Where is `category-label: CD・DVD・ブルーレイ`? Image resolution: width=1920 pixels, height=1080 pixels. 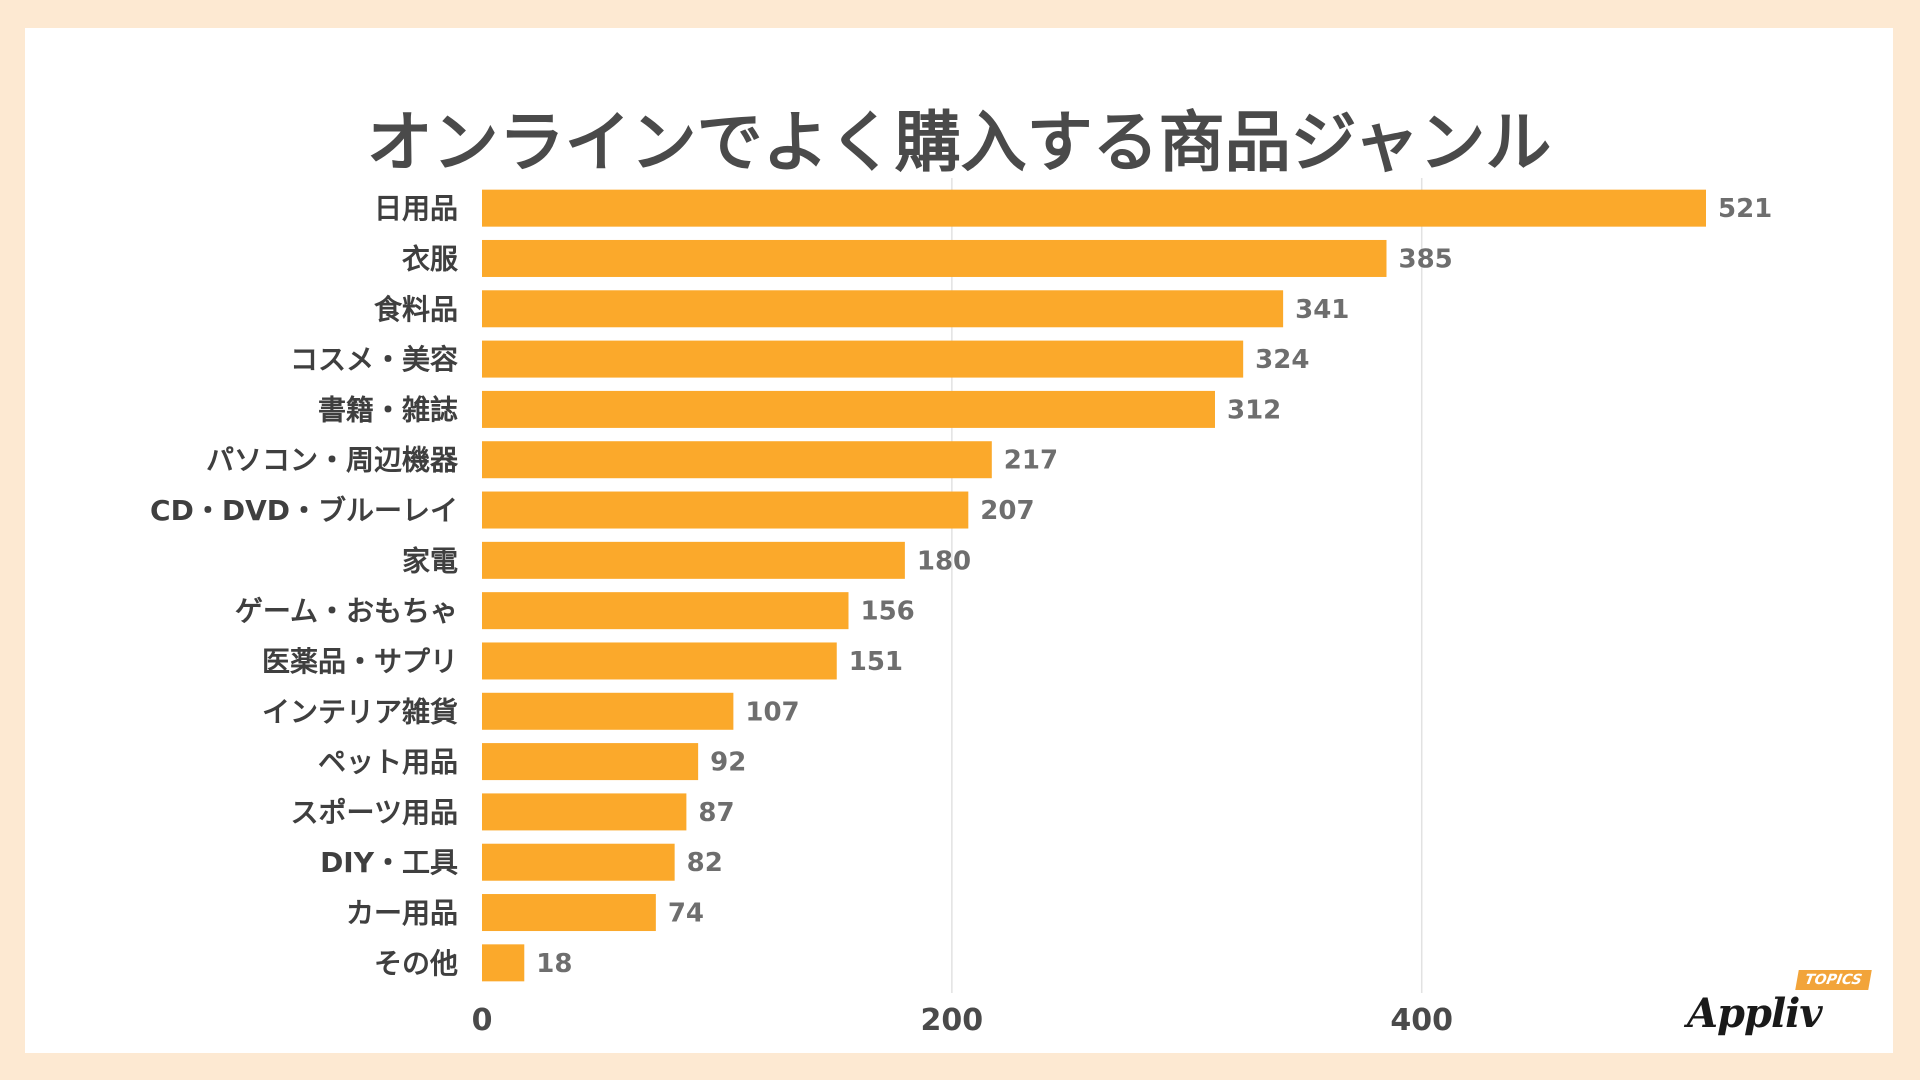 category-label: CD・DVD・ブルーレイ is located at coordinates (304, 510).